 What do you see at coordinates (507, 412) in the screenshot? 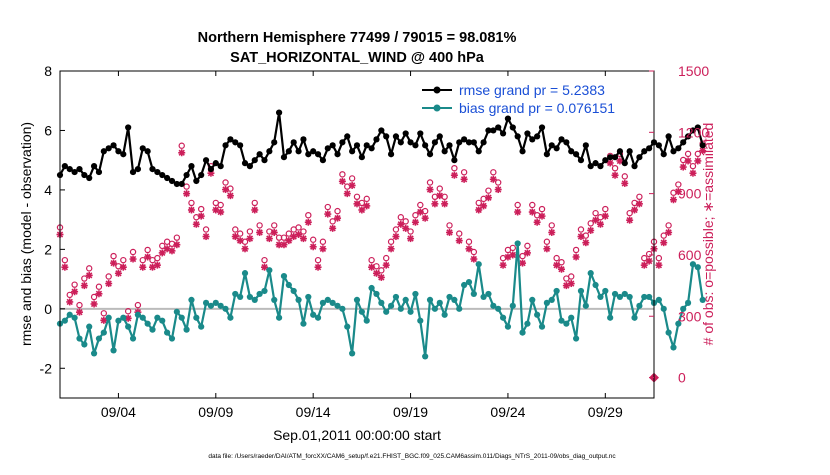
I see `x-tick-label: 09/24` at bounding box center [507, 412].